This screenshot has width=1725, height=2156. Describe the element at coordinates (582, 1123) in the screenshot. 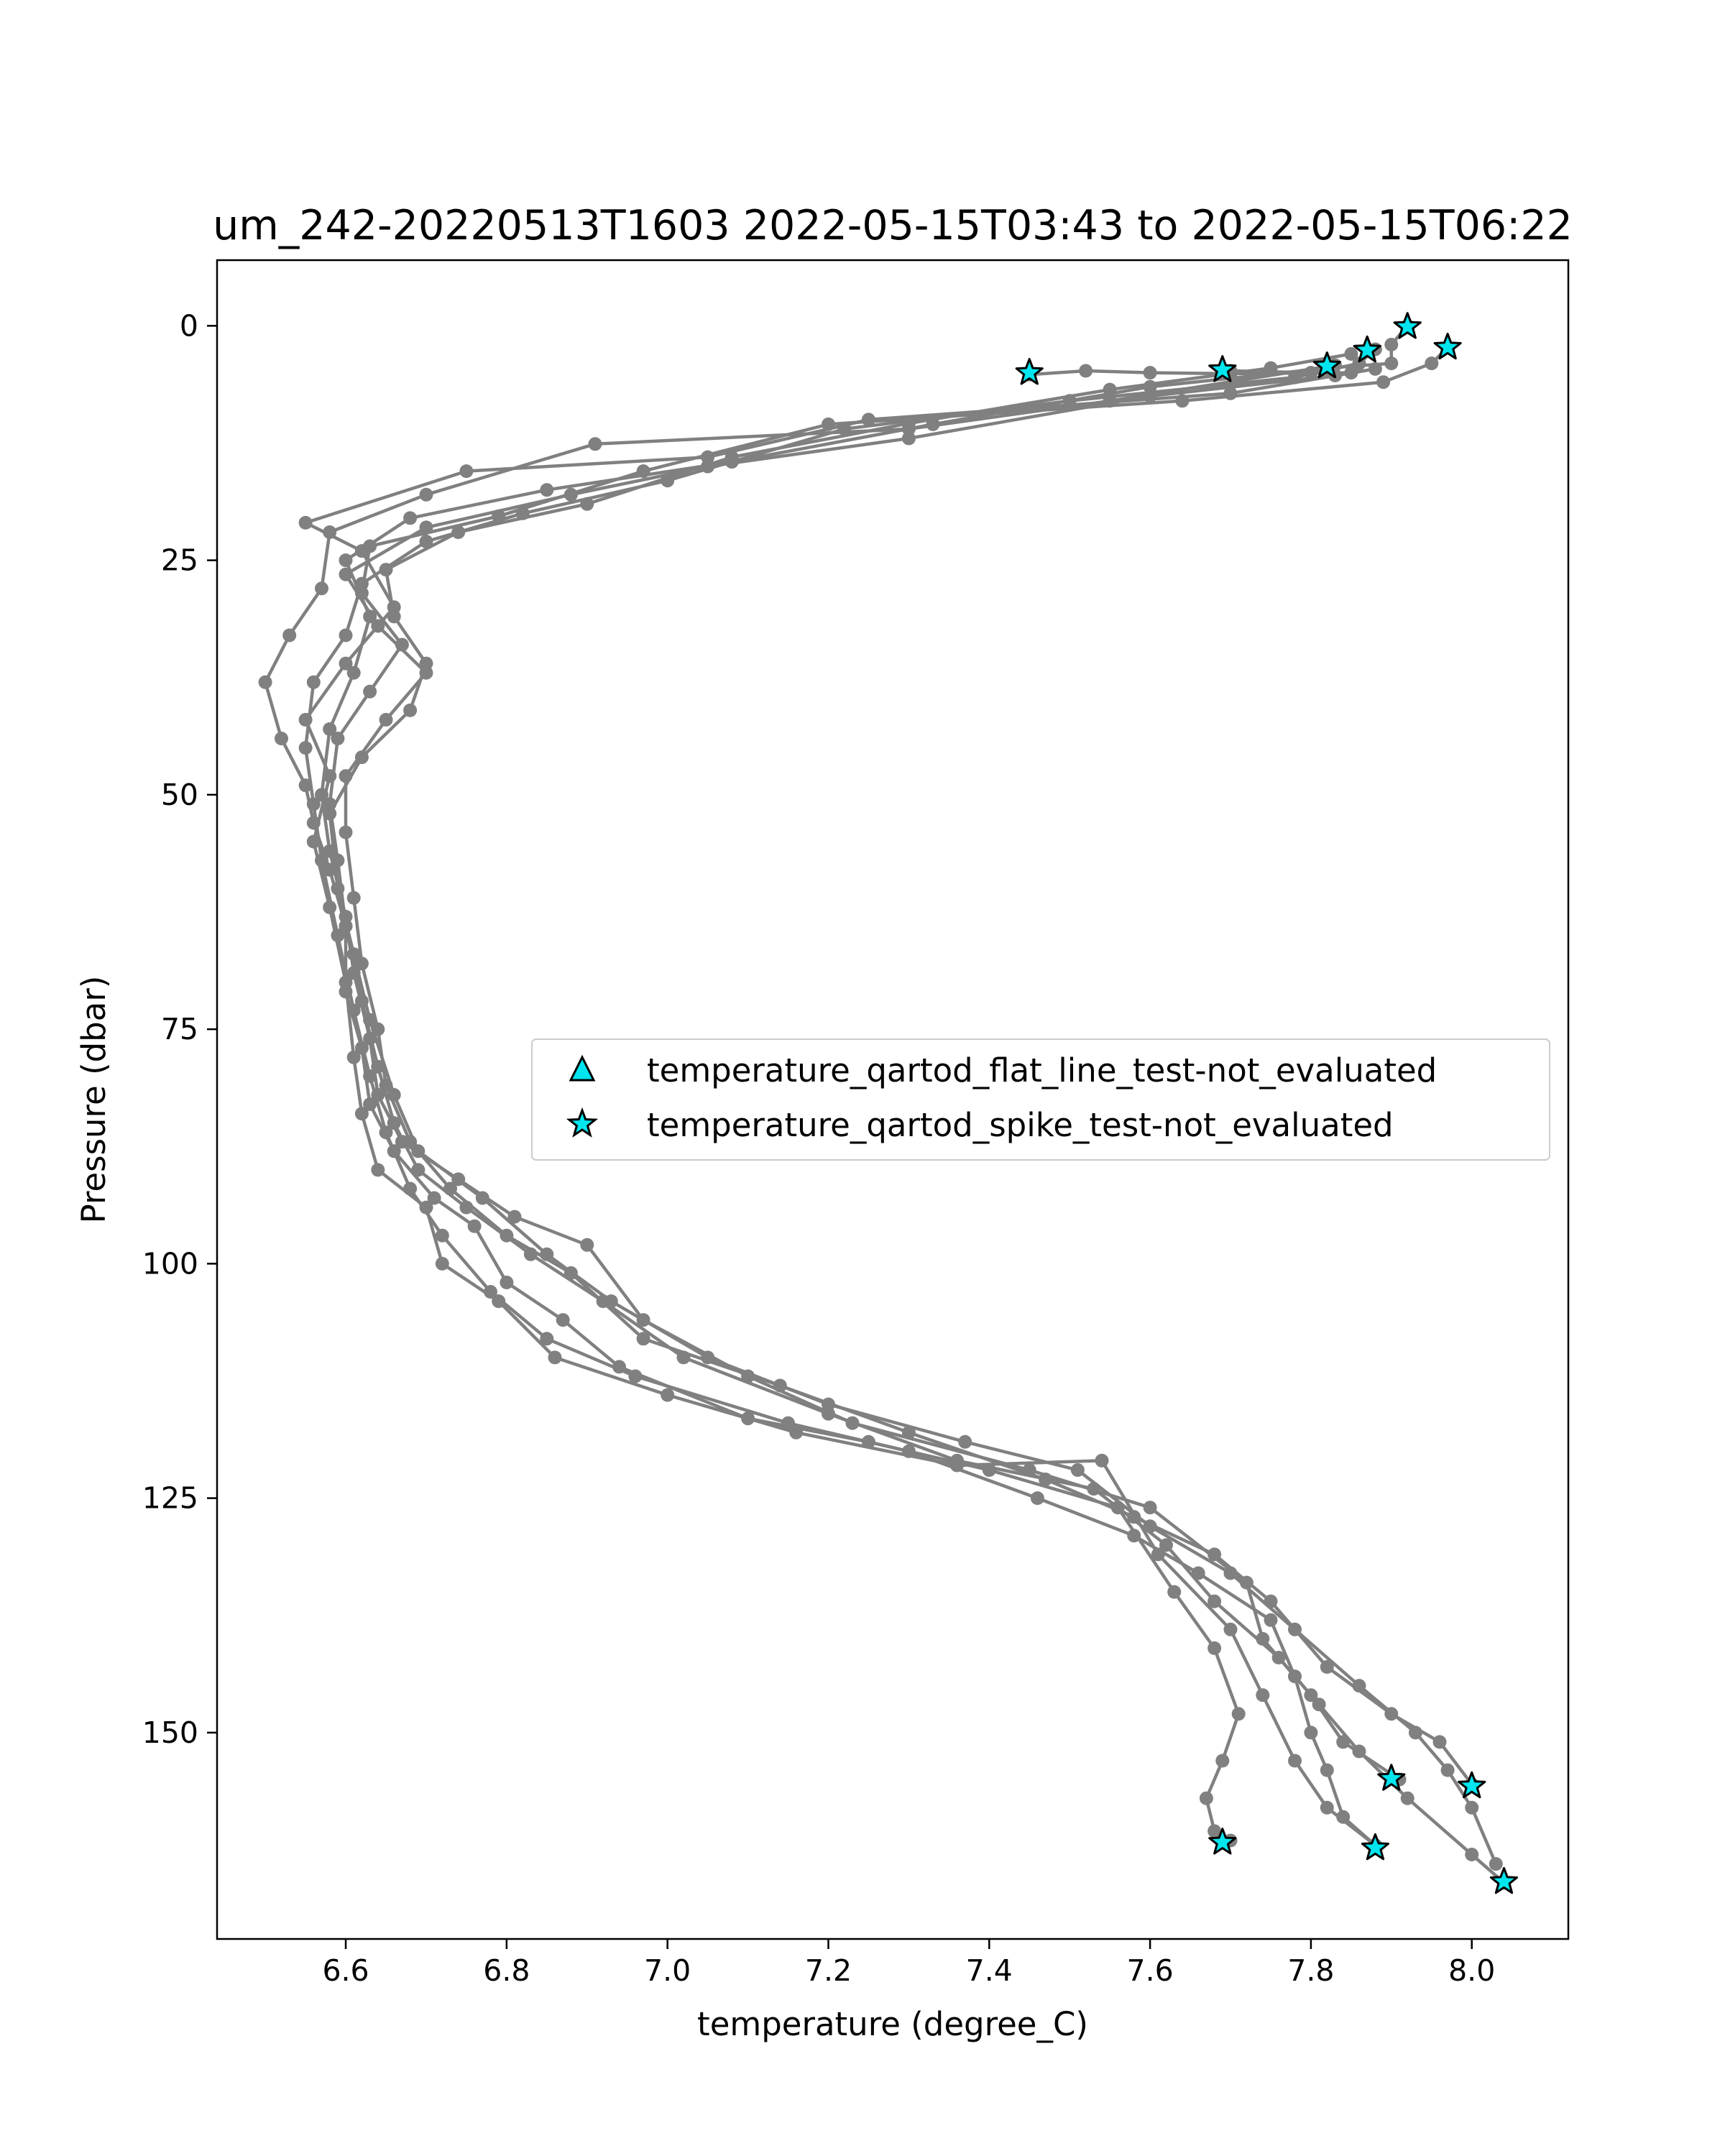

I see `legend-star-marker` at that location.